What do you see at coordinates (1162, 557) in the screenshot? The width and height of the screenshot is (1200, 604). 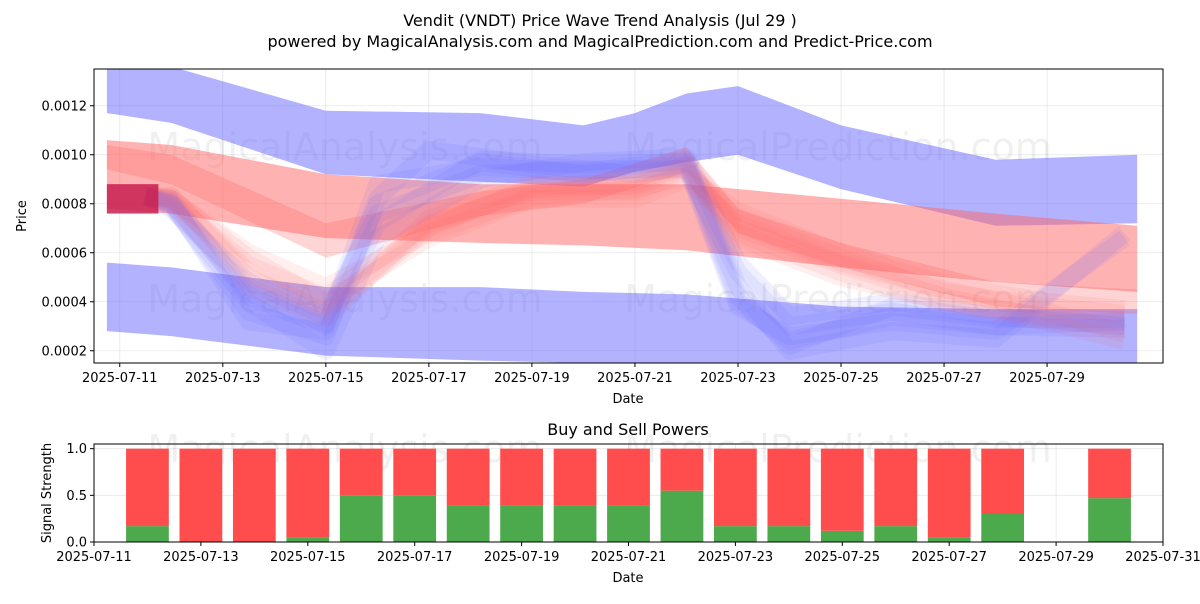 I see `x-tick-label: 2025-07-31` at bounding box center [1162, 557].